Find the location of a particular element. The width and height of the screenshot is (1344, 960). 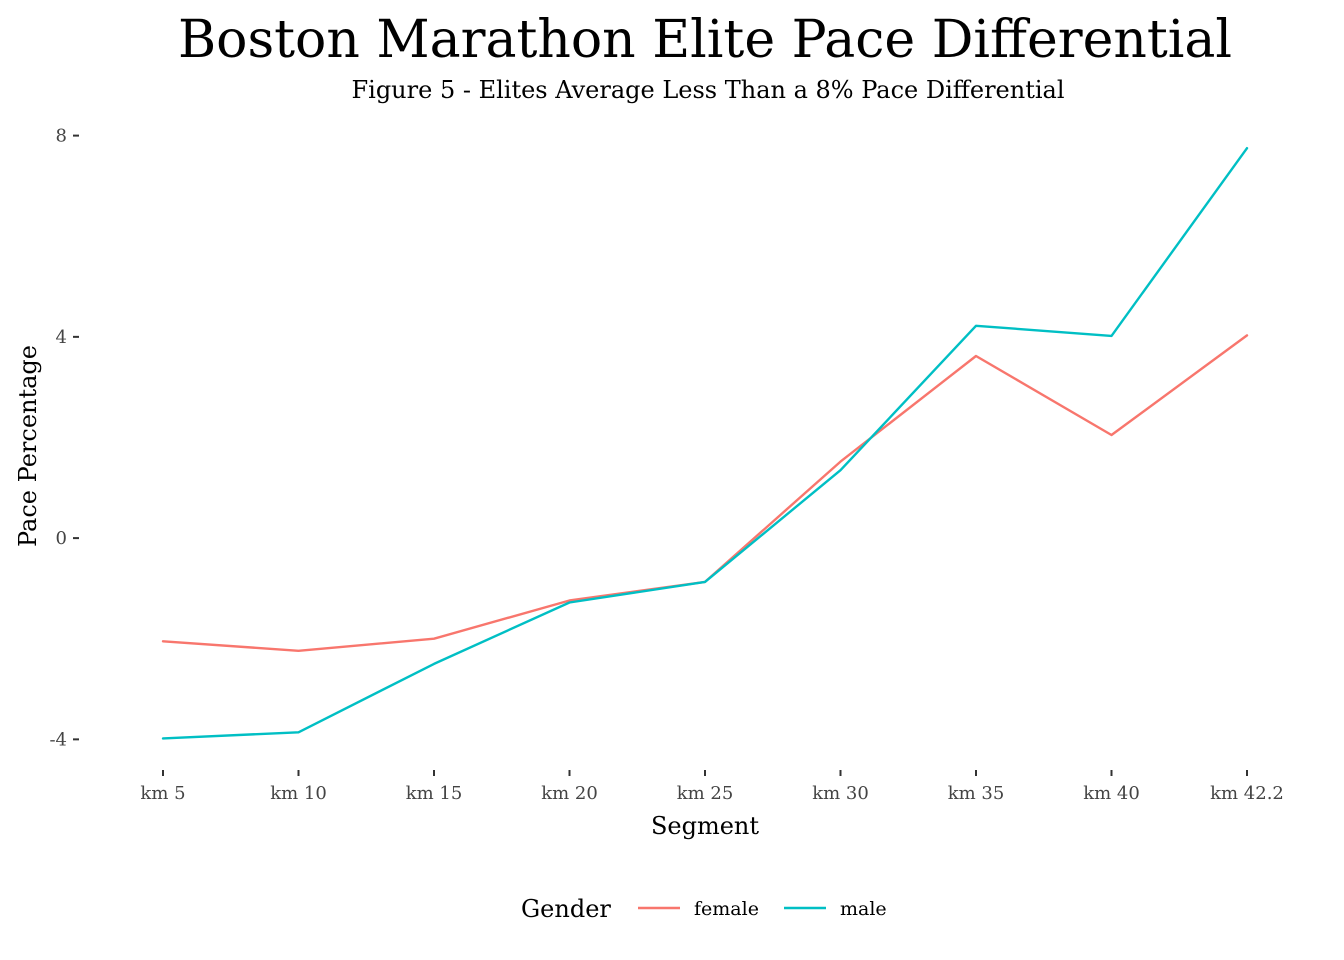

legend-label-female: female is located at coordinates (726, 909).